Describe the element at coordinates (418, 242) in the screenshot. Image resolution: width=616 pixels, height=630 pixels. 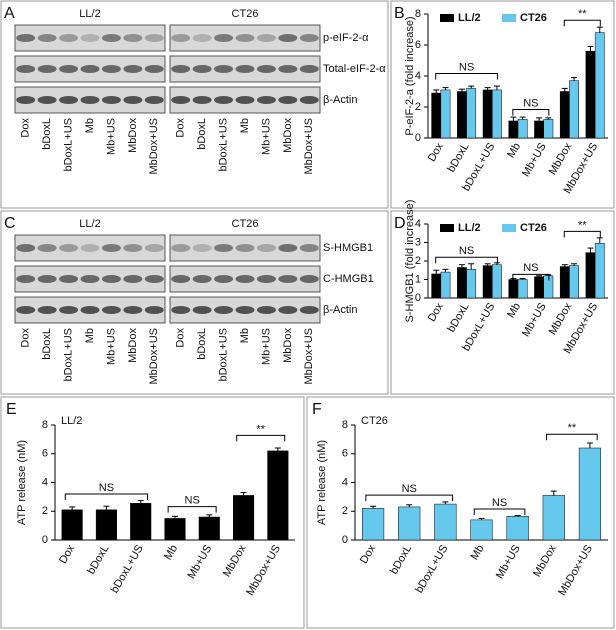
I see `y-tick-label: 3` at that location.